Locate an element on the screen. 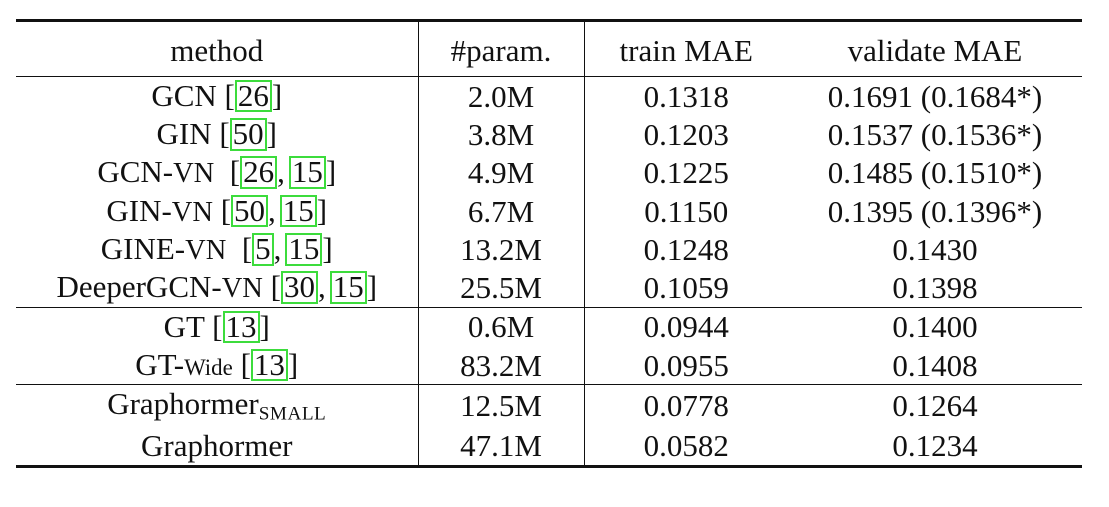 The image size is (1109, 507). citation-link: 30 is located at coordinates (299, 287).